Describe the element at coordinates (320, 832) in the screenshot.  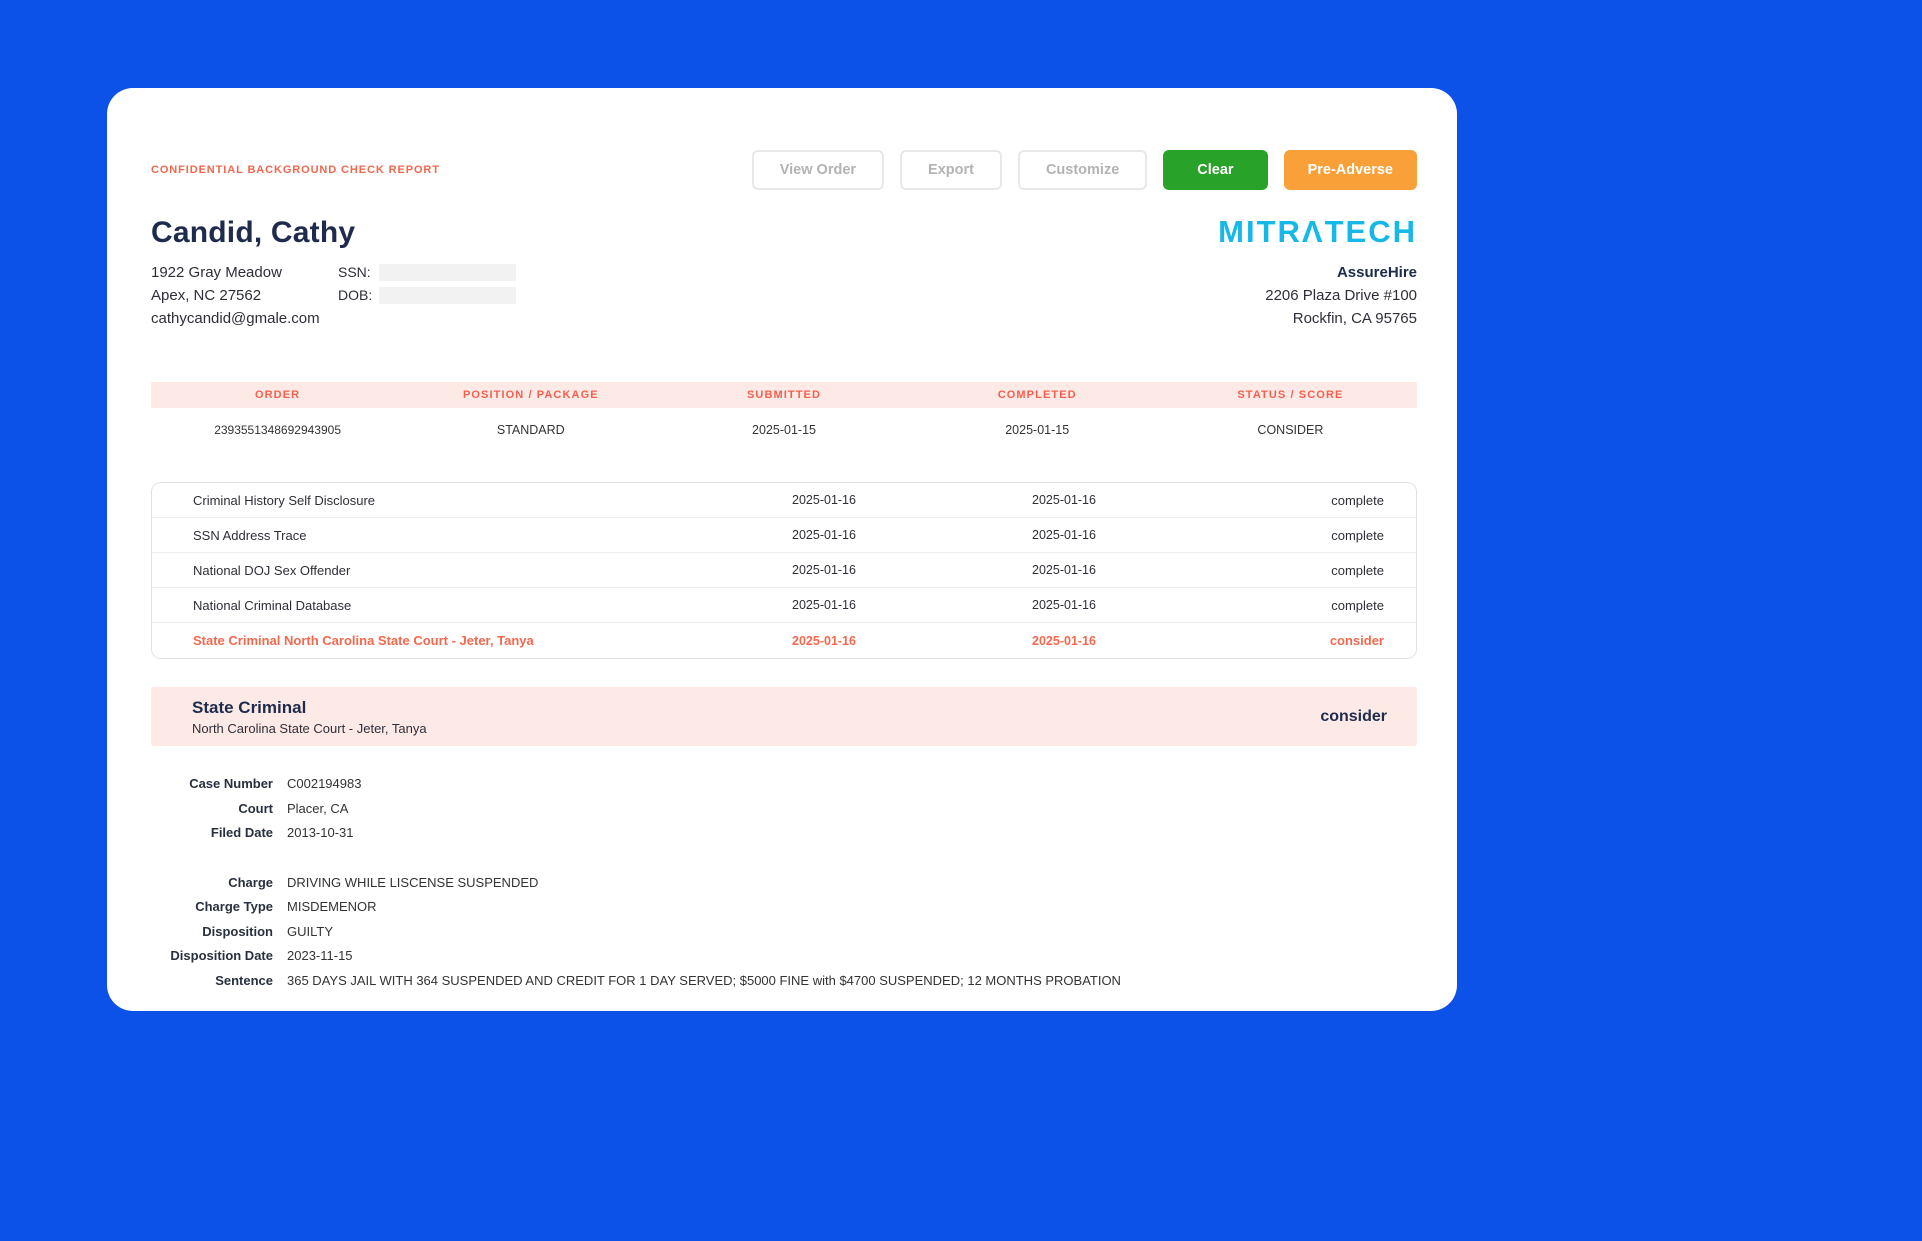
I see `field-value: 2013-10-31` at that location.